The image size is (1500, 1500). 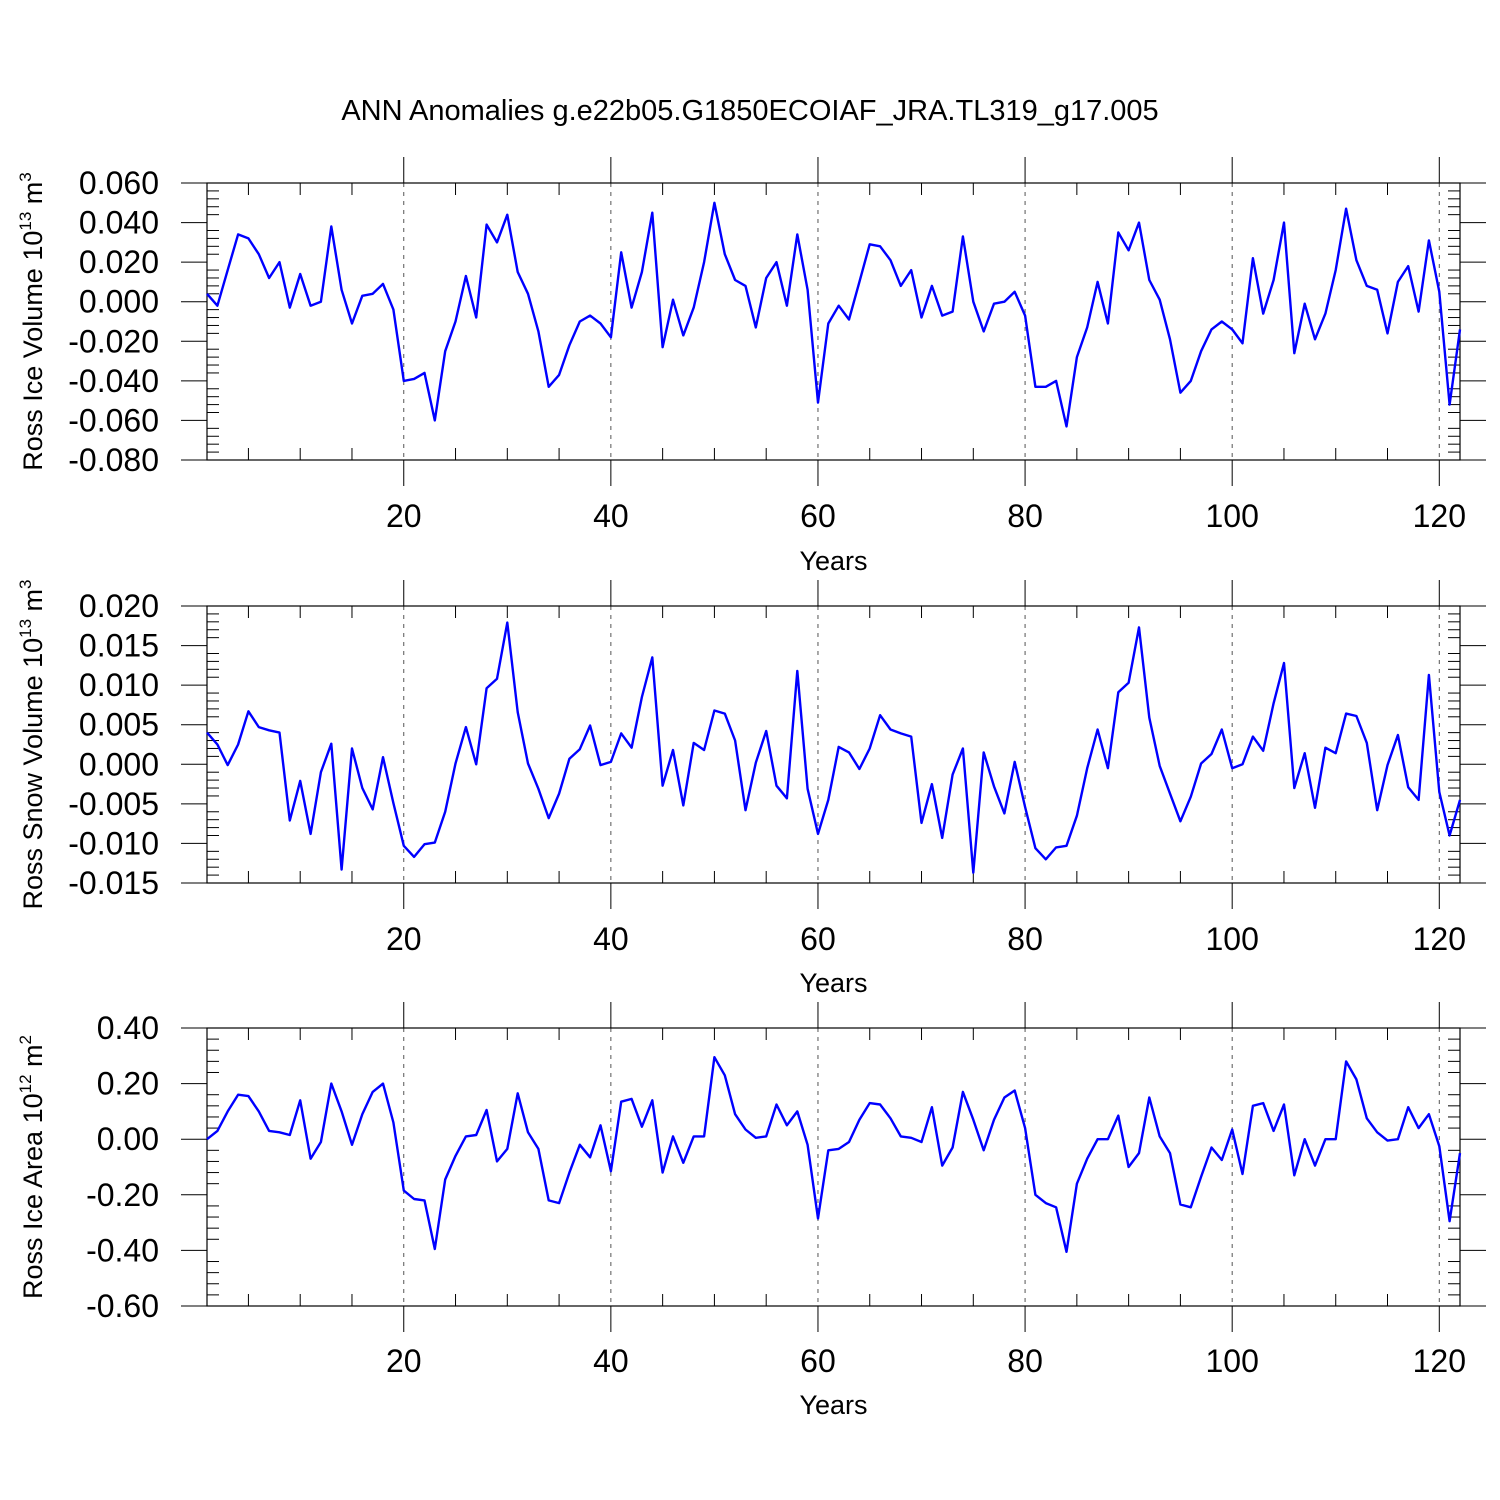 What do you see at coordinates (113, 381) in the screenshot?
I see `y-tick-label: -0.040` at bounding box center [113, 381].